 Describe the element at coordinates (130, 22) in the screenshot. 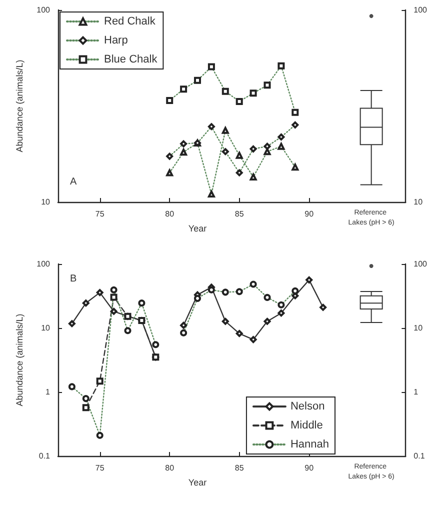

I see `legend-label: Red Chalk` at that location.